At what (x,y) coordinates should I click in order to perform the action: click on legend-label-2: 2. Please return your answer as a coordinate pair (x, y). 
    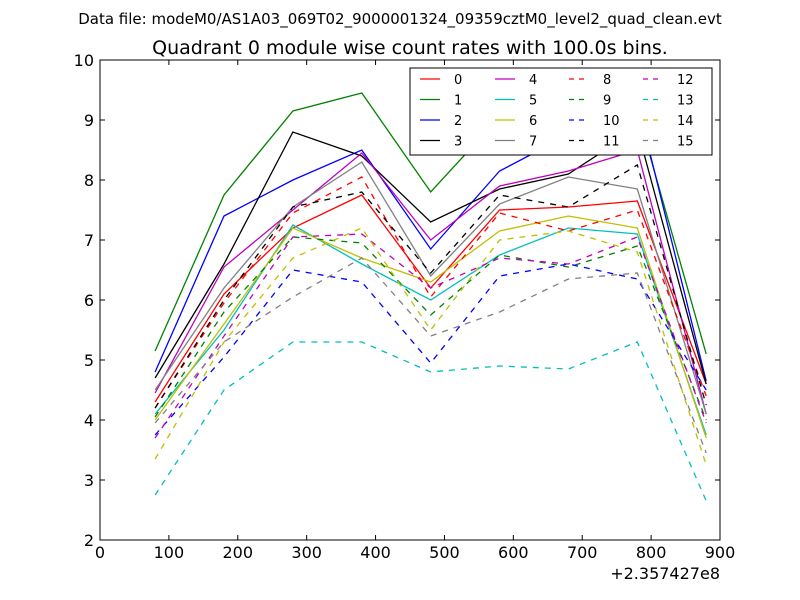
    Looking at the image, I should click on (458, 121).